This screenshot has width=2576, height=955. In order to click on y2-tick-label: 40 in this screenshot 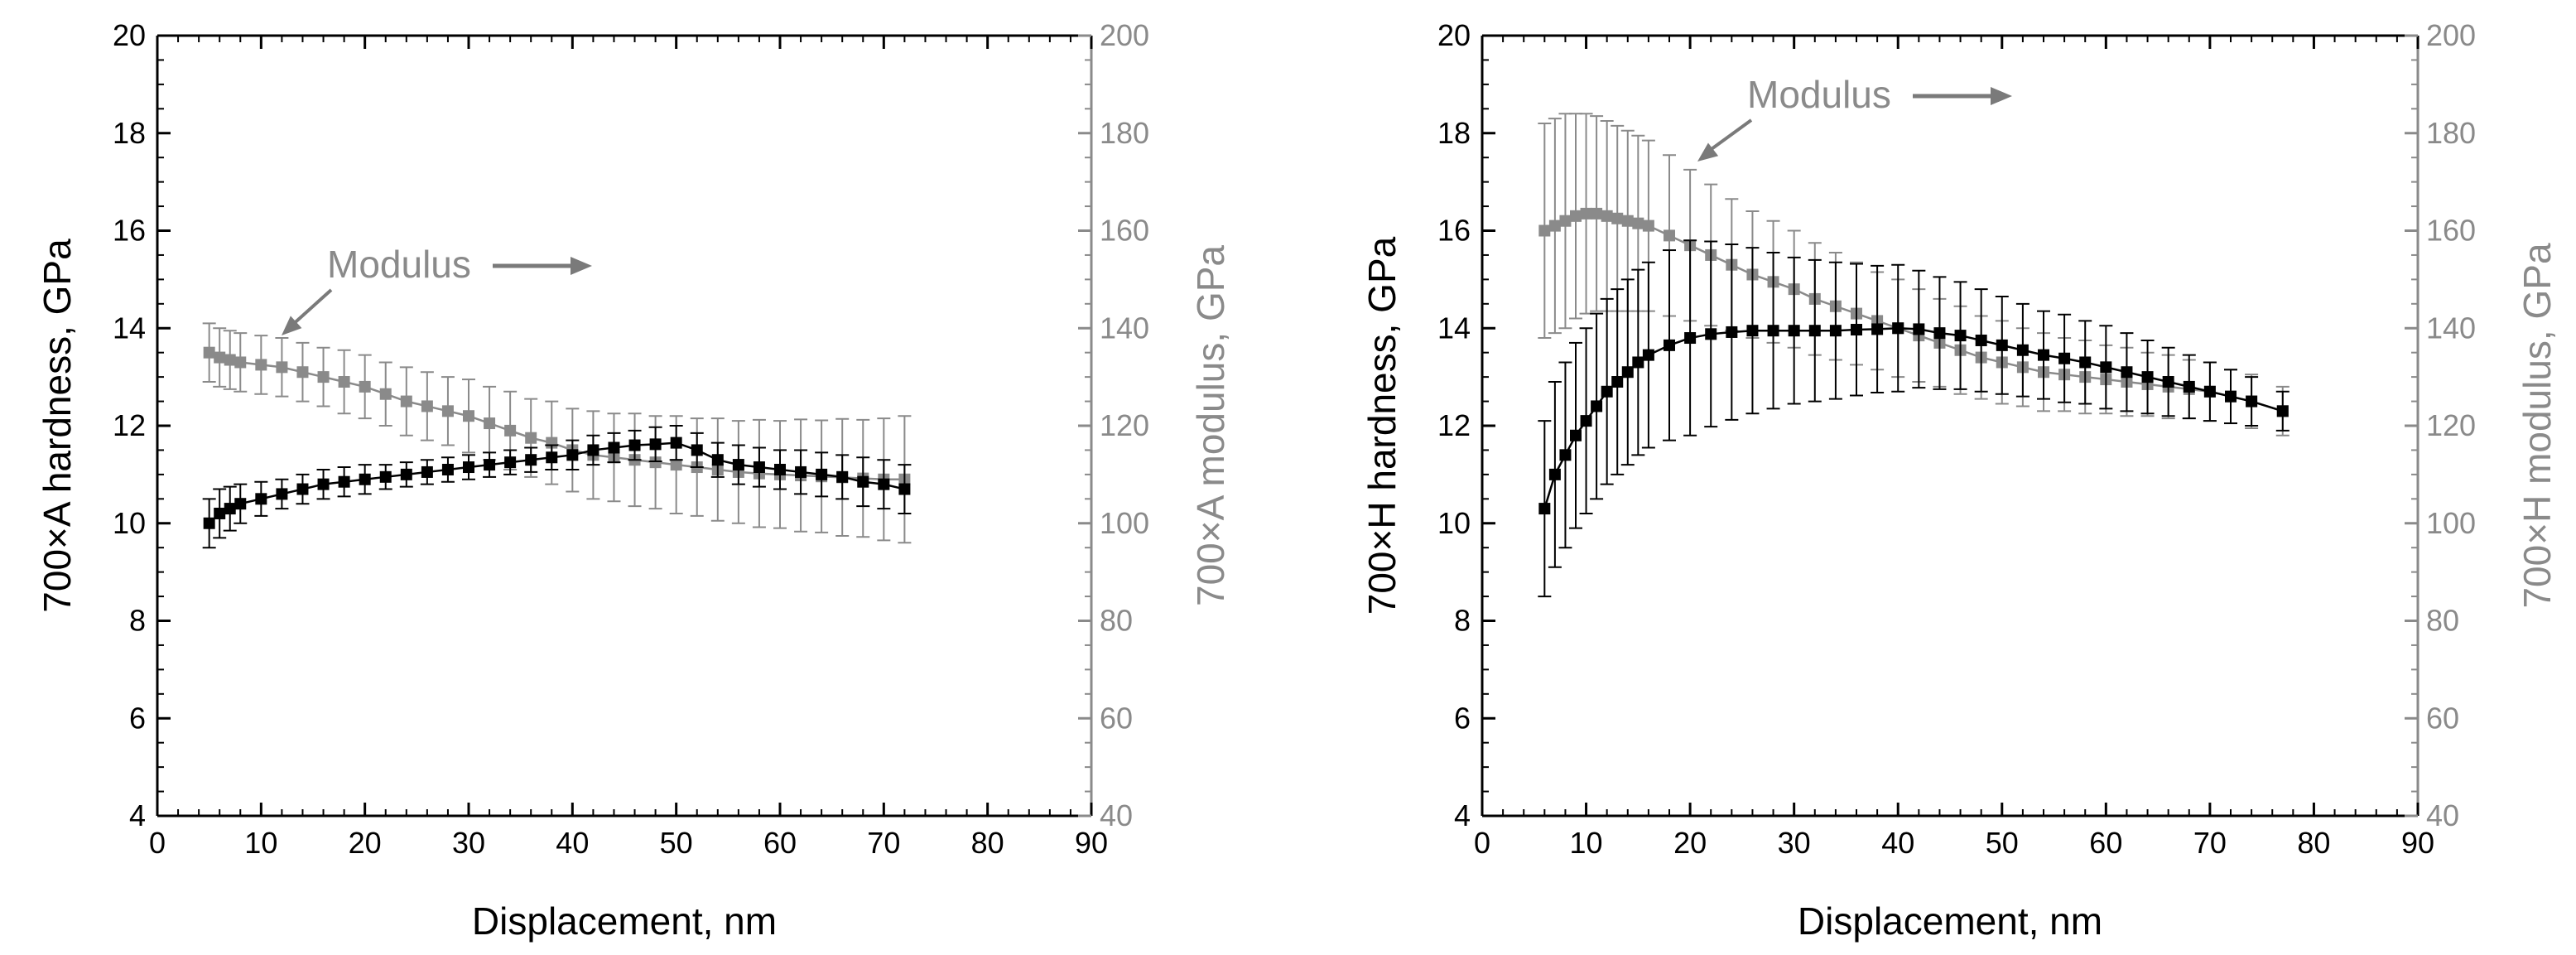, I will do `click(1116, 815)`.